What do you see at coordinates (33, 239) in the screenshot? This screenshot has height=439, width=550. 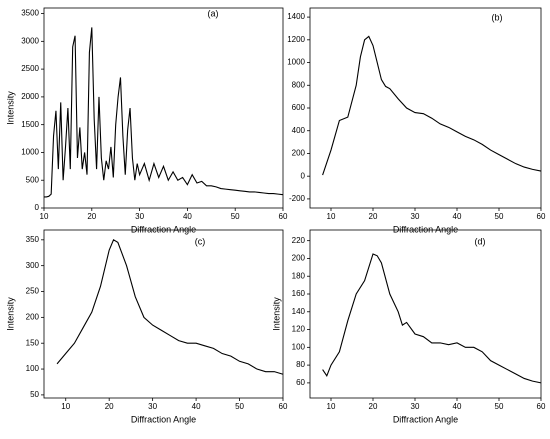 I see `y-tick-label: 350` at bounding box center [33, 239].